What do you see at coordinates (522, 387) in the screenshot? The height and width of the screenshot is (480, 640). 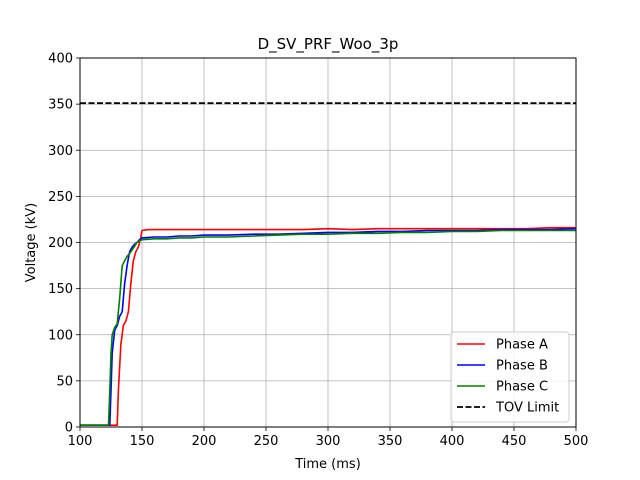 I see `legend-label-3: Phase C` at bounding box center [522, 387].